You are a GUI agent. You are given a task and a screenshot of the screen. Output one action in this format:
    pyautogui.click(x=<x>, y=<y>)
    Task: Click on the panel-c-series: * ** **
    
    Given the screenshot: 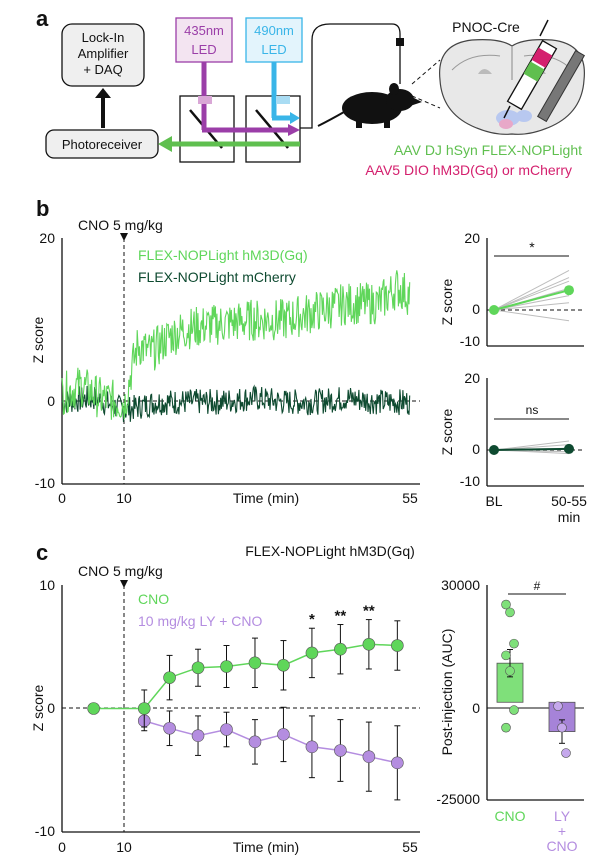 What is the action you would take?
    pyautogui.click(x=245, y=702)
    